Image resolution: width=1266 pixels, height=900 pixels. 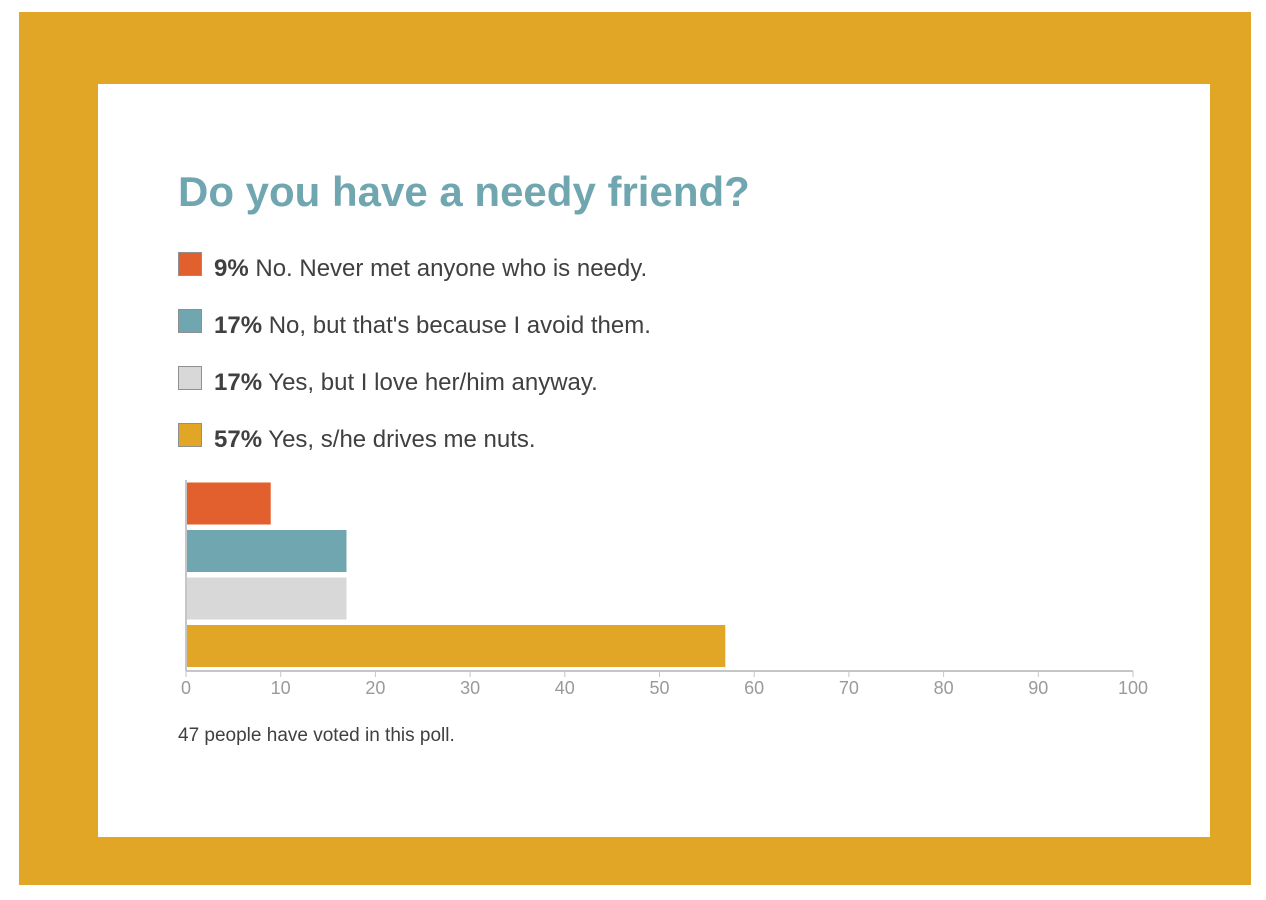 What do you see at coordinates (316, 735) in the screenshot?
I see `vote-count-text: 47 people have voted in this poll.` at bounding box center [316, 735].